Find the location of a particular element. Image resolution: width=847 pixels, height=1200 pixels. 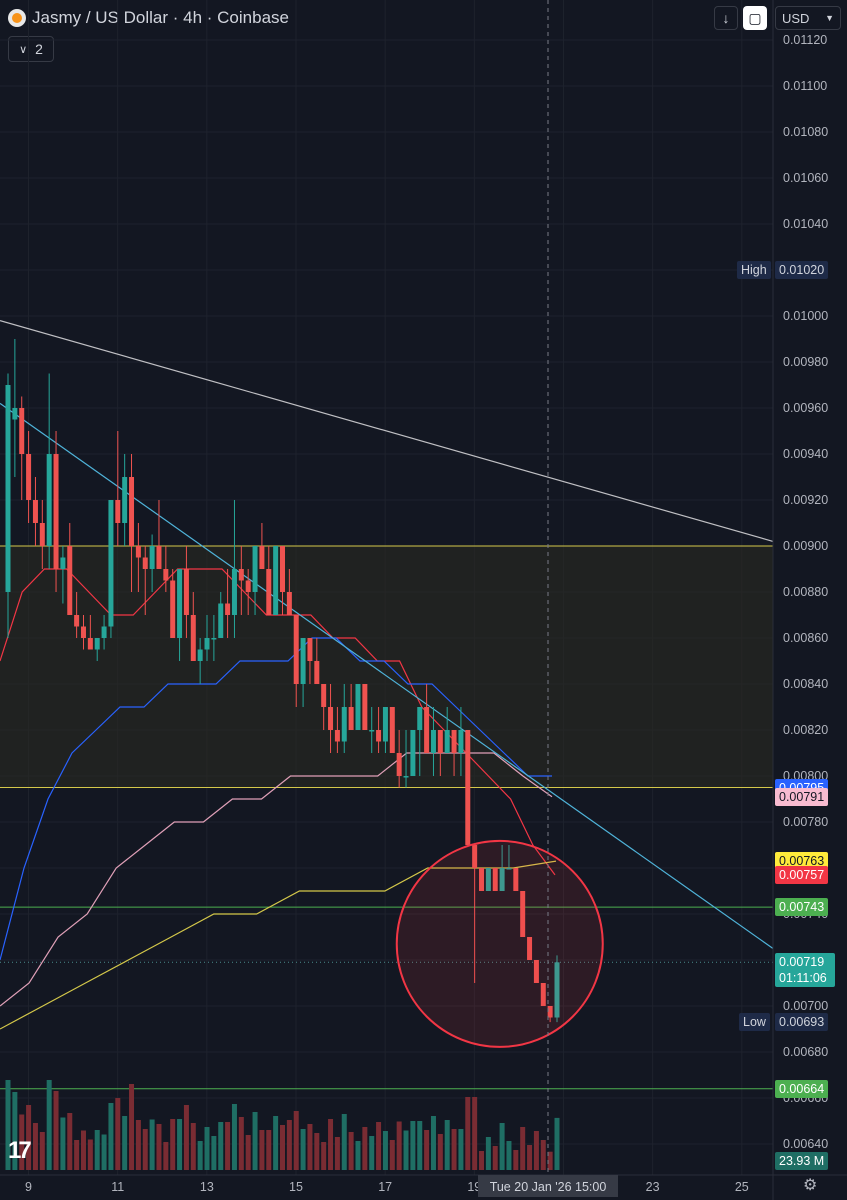

y-tick-label: 0.00700 is located at coordinates (805, 1006).